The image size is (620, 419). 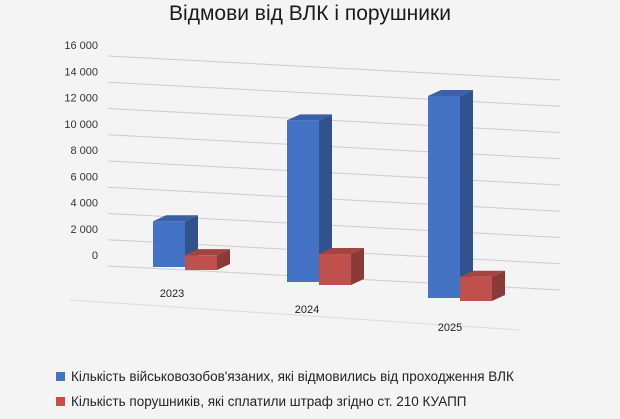 I want to click on floor-edge, so click(x=295, y=315).